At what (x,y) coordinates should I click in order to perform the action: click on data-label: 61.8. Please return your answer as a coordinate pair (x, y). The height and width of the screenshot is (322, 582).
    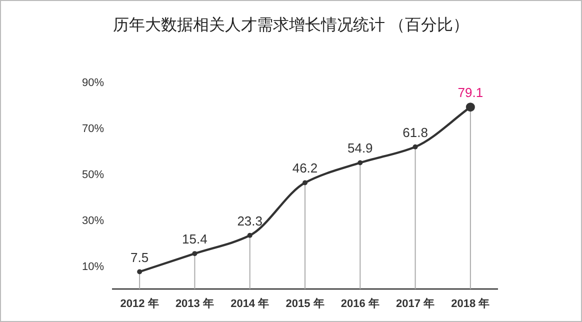
    Looking at the image, I should click on (415, 132).